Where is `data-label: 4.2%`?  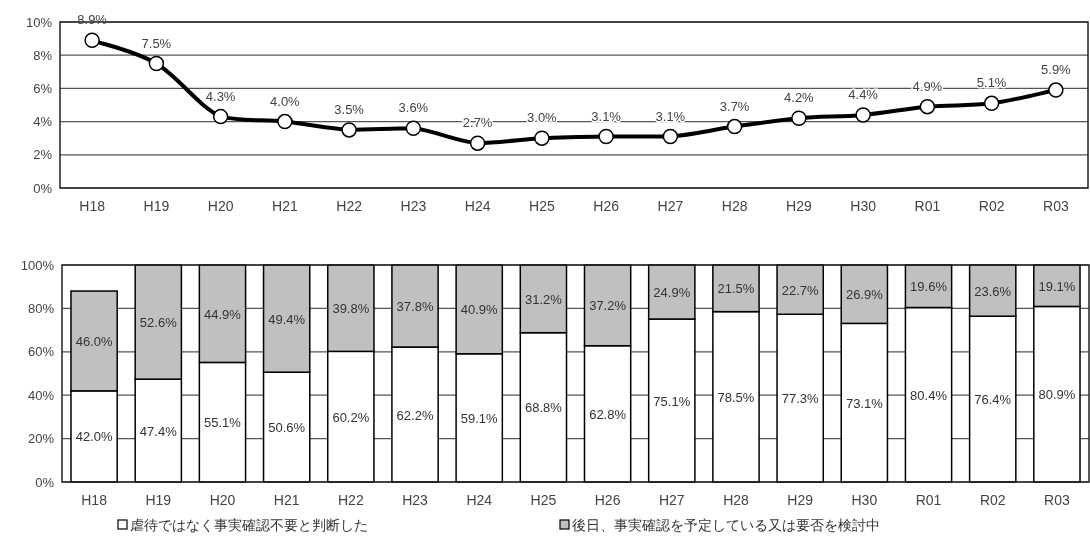 data-label: 4.2% is located at coordinates (799, 98).